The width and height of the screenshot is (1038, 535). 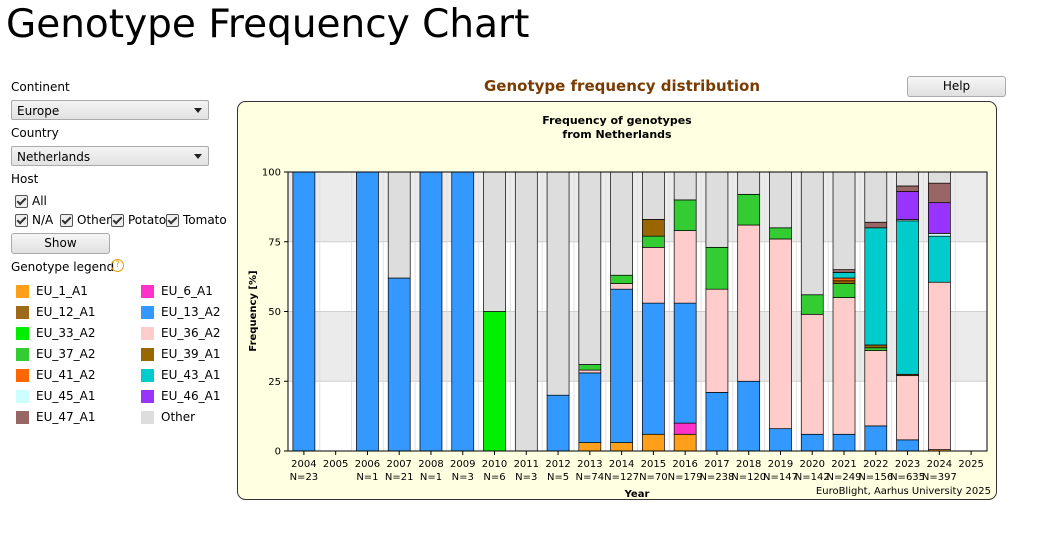 I want to click on legend-label: EU_41_A2, so click(x=66, y=375).